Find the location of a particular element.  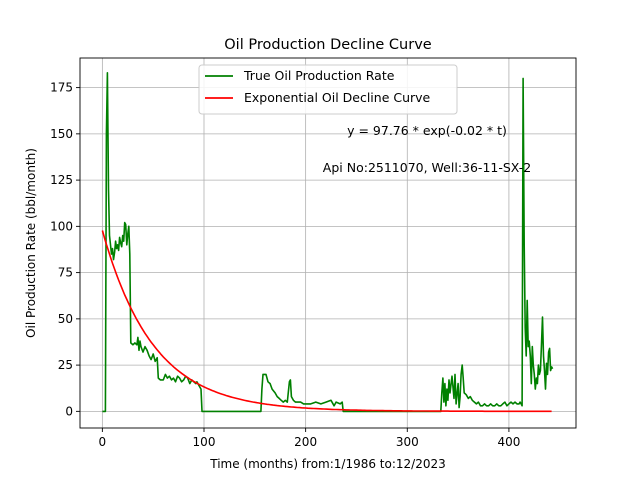

y-tick-label: 25 is located at coordinates (65, 365).